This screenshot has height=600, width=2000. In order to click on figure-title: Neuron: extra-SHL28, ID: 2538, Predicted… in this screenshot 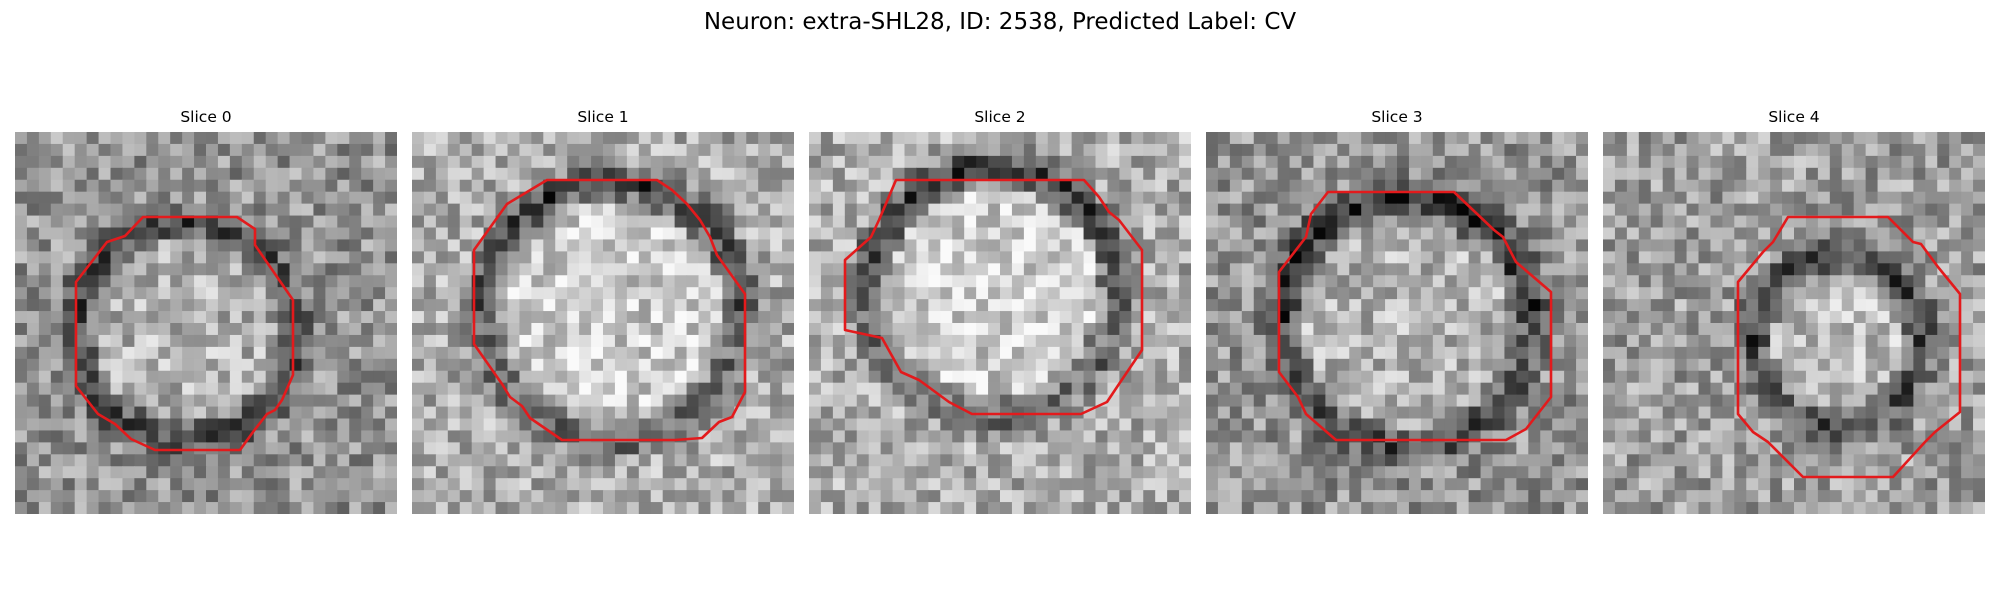, I will do `click(1000, 22)`.